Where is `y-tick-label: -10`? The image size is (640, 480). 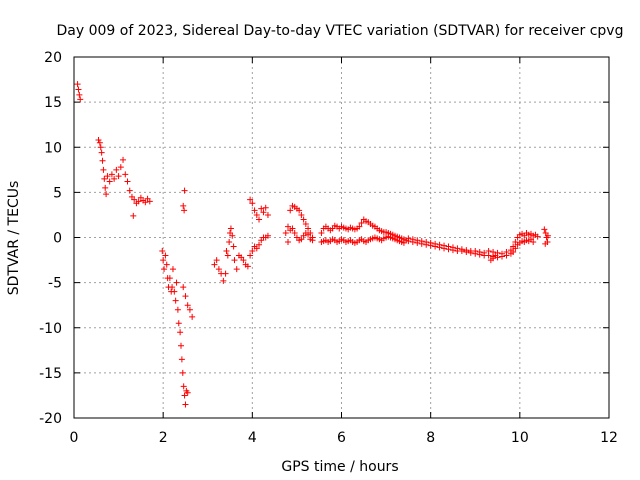
y-tick-label: -10 is located at coordinates (50, 329).